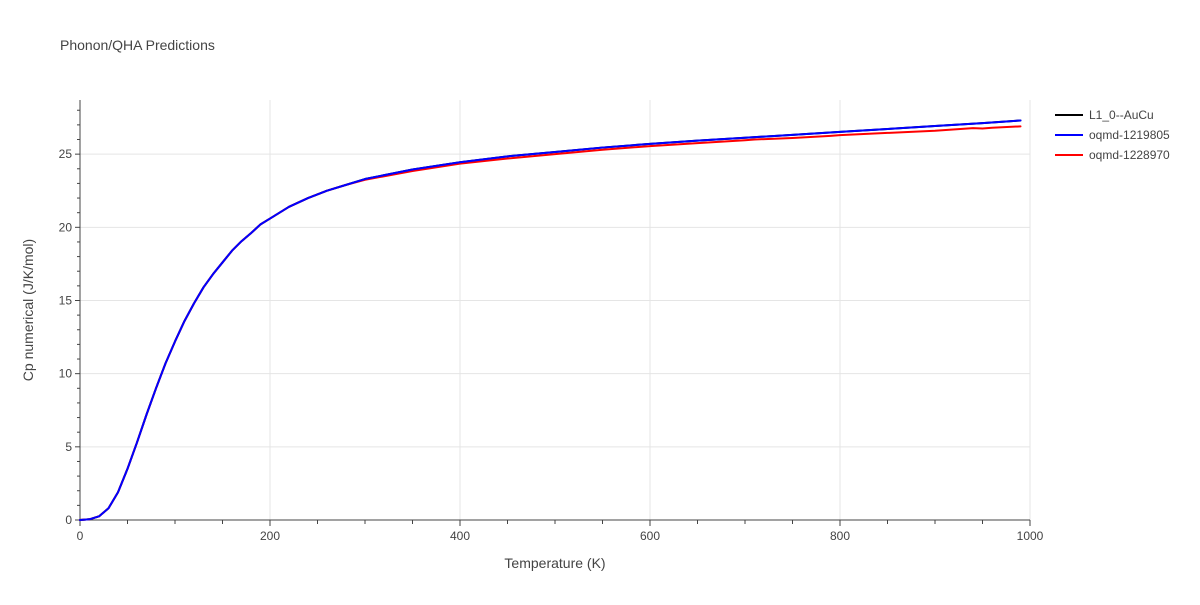 This screenshot has height=605, width=1200. I want to click on legend-label: oqmd-1219805, so click(1129, 135).